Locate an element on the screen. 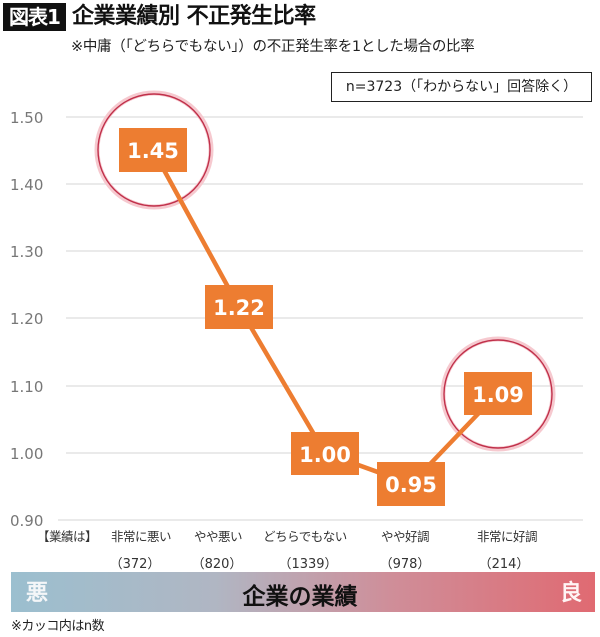 Image resolution: width=600 pixels, height=637 pixels. y-tick-label: 1.30 is located at coordinates (26, 252).